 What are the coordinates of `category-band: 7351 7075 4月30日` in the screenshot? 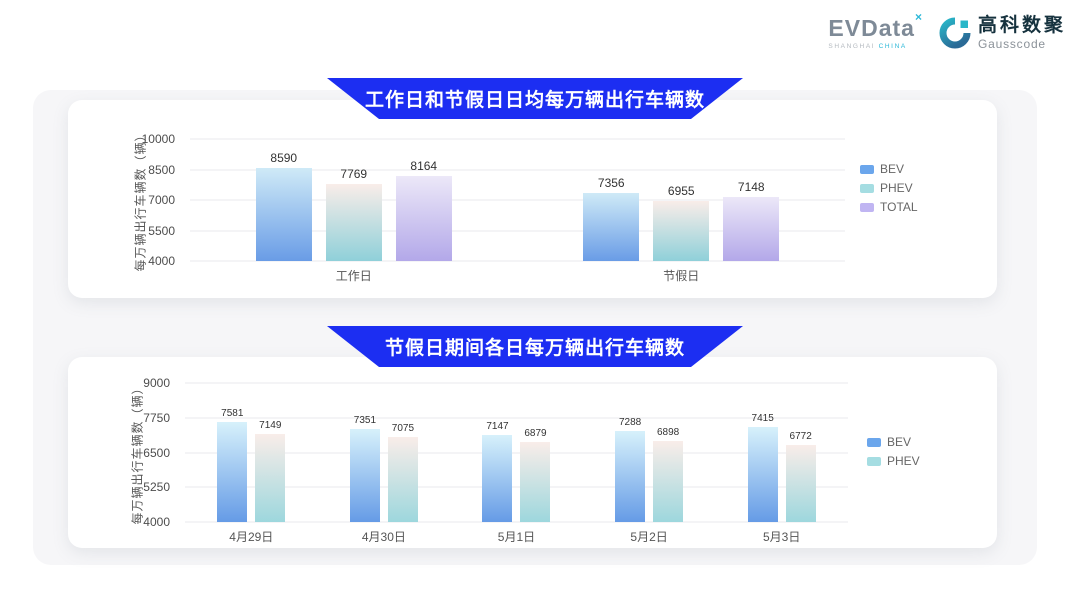 It's located at (384, 463).